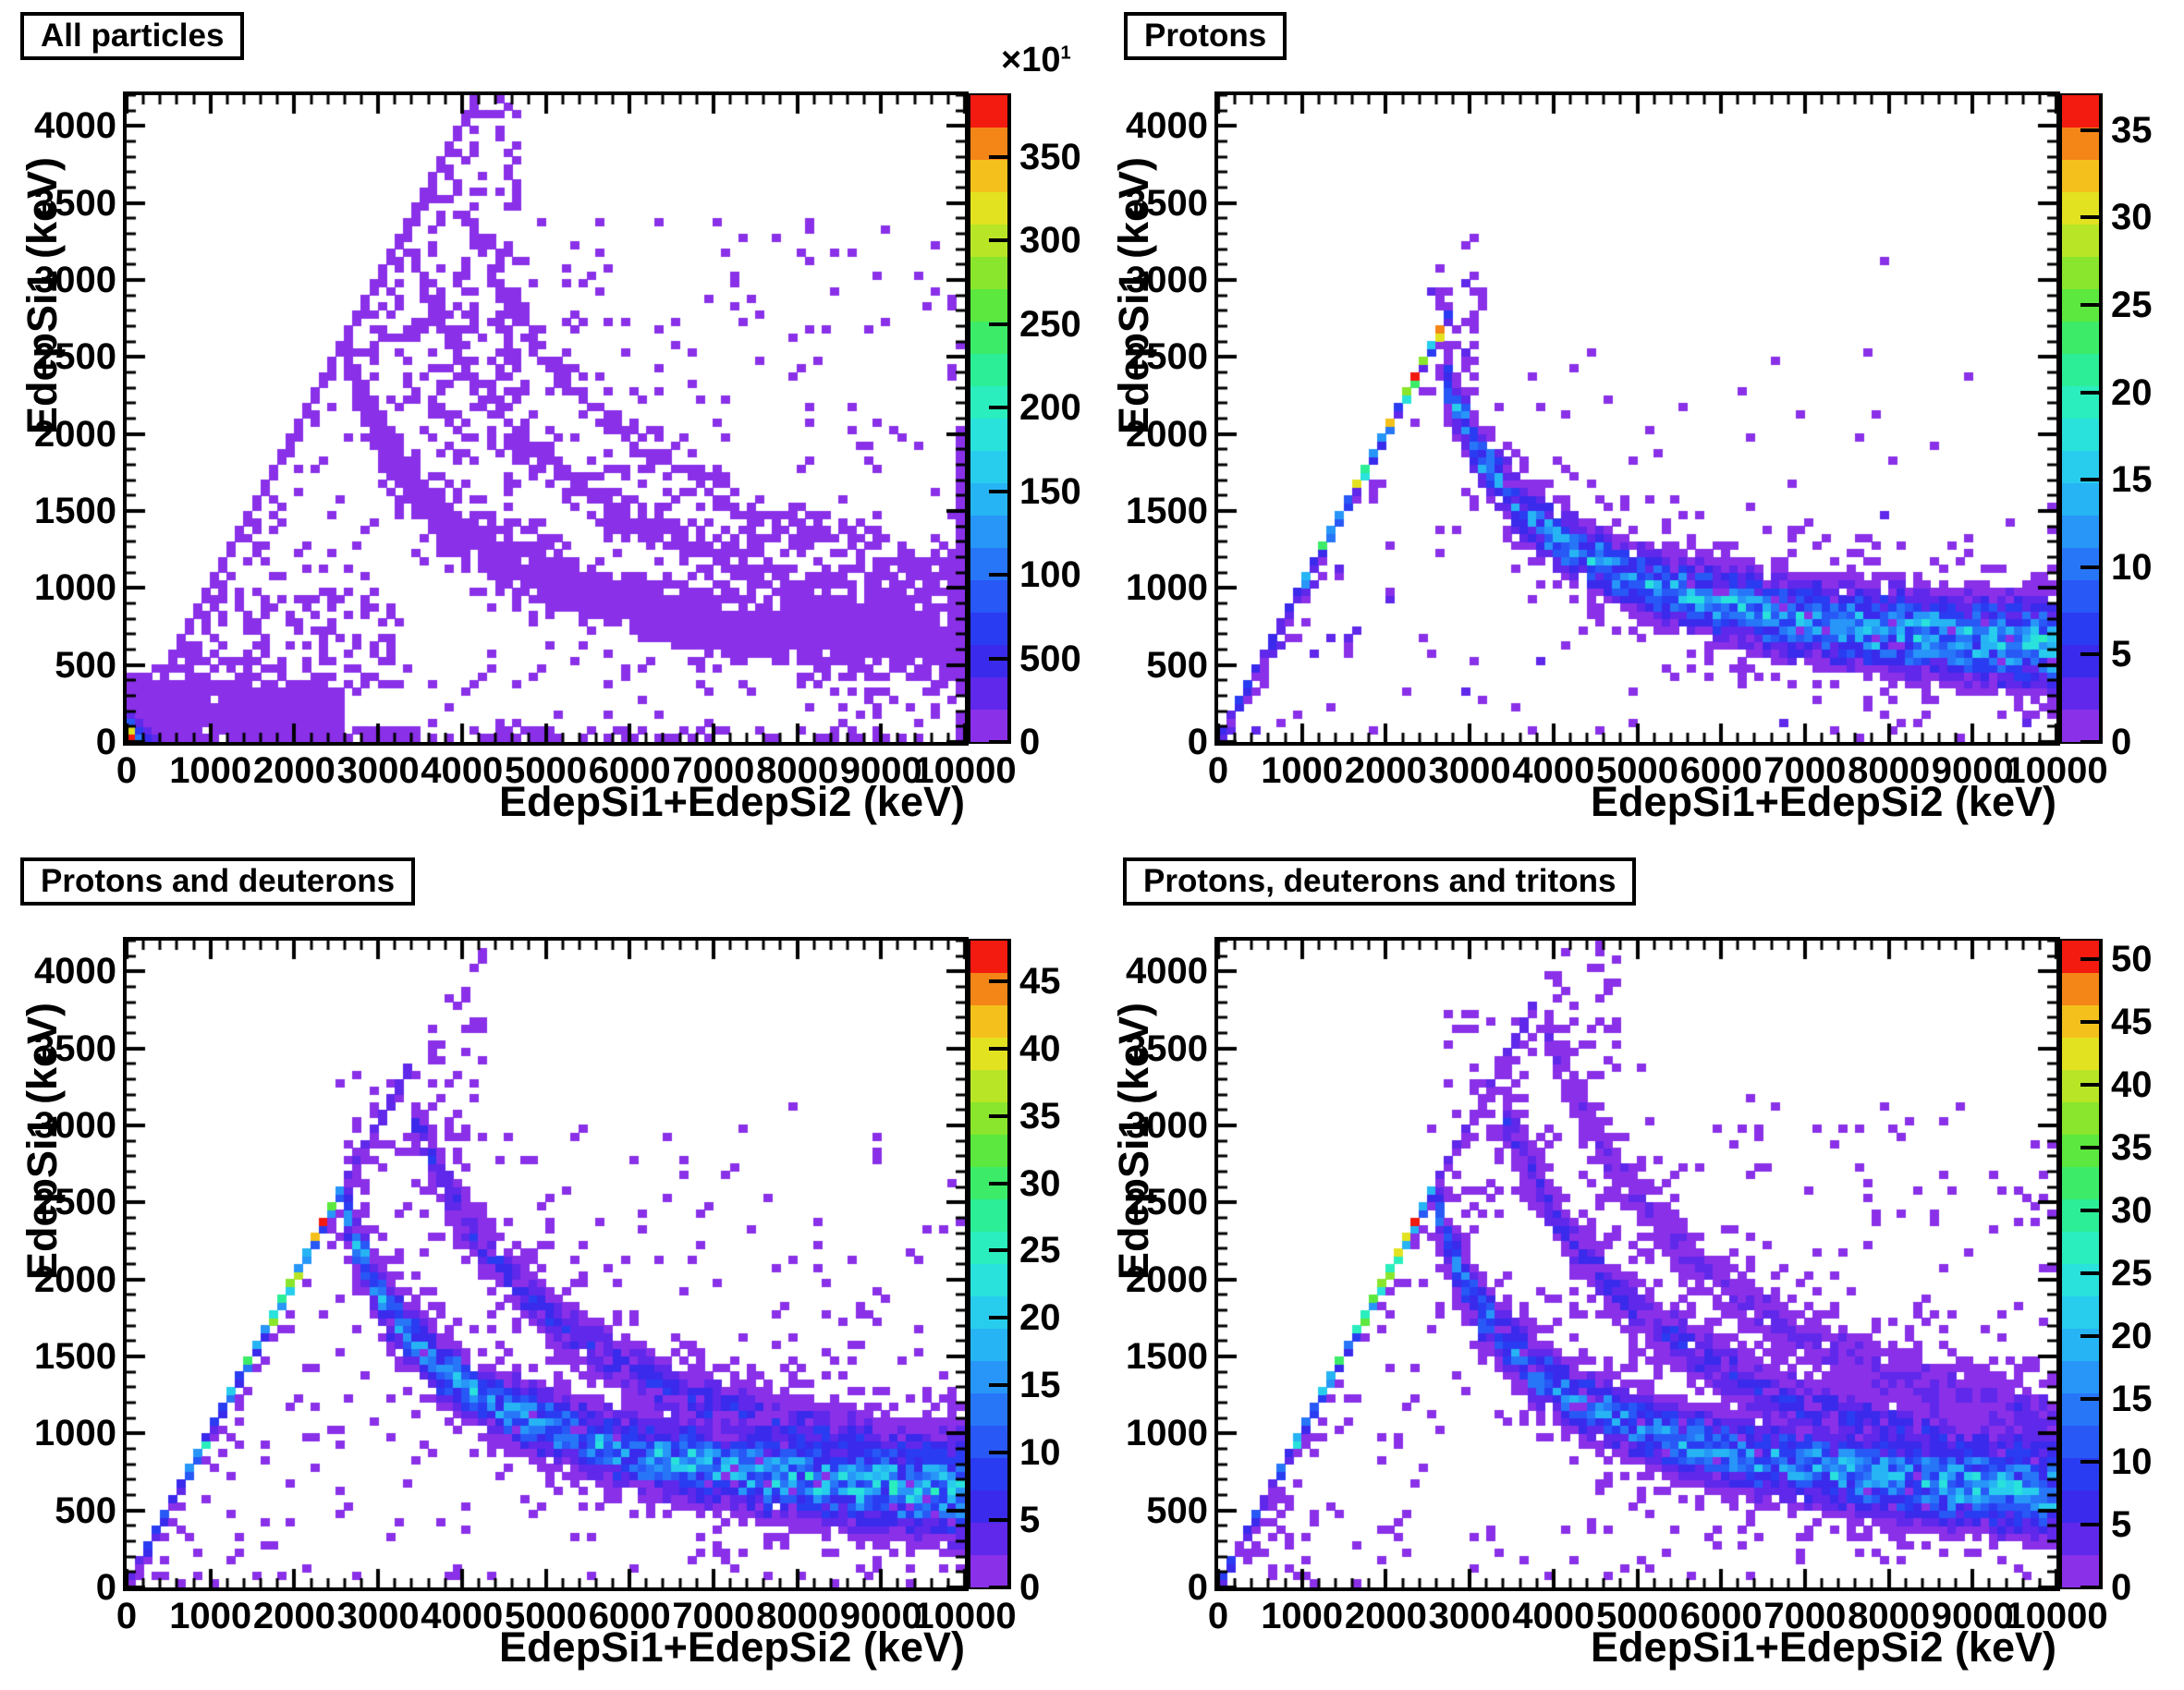  I want to click on exponent-power: 1, so click(1065, 53).